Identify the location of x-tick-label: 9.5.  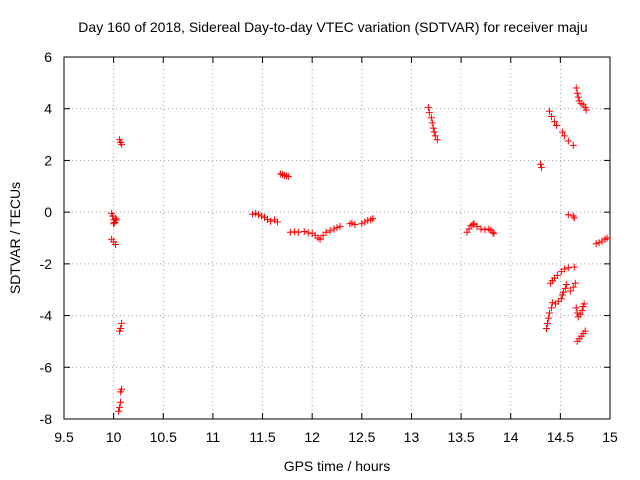
(64, 437).